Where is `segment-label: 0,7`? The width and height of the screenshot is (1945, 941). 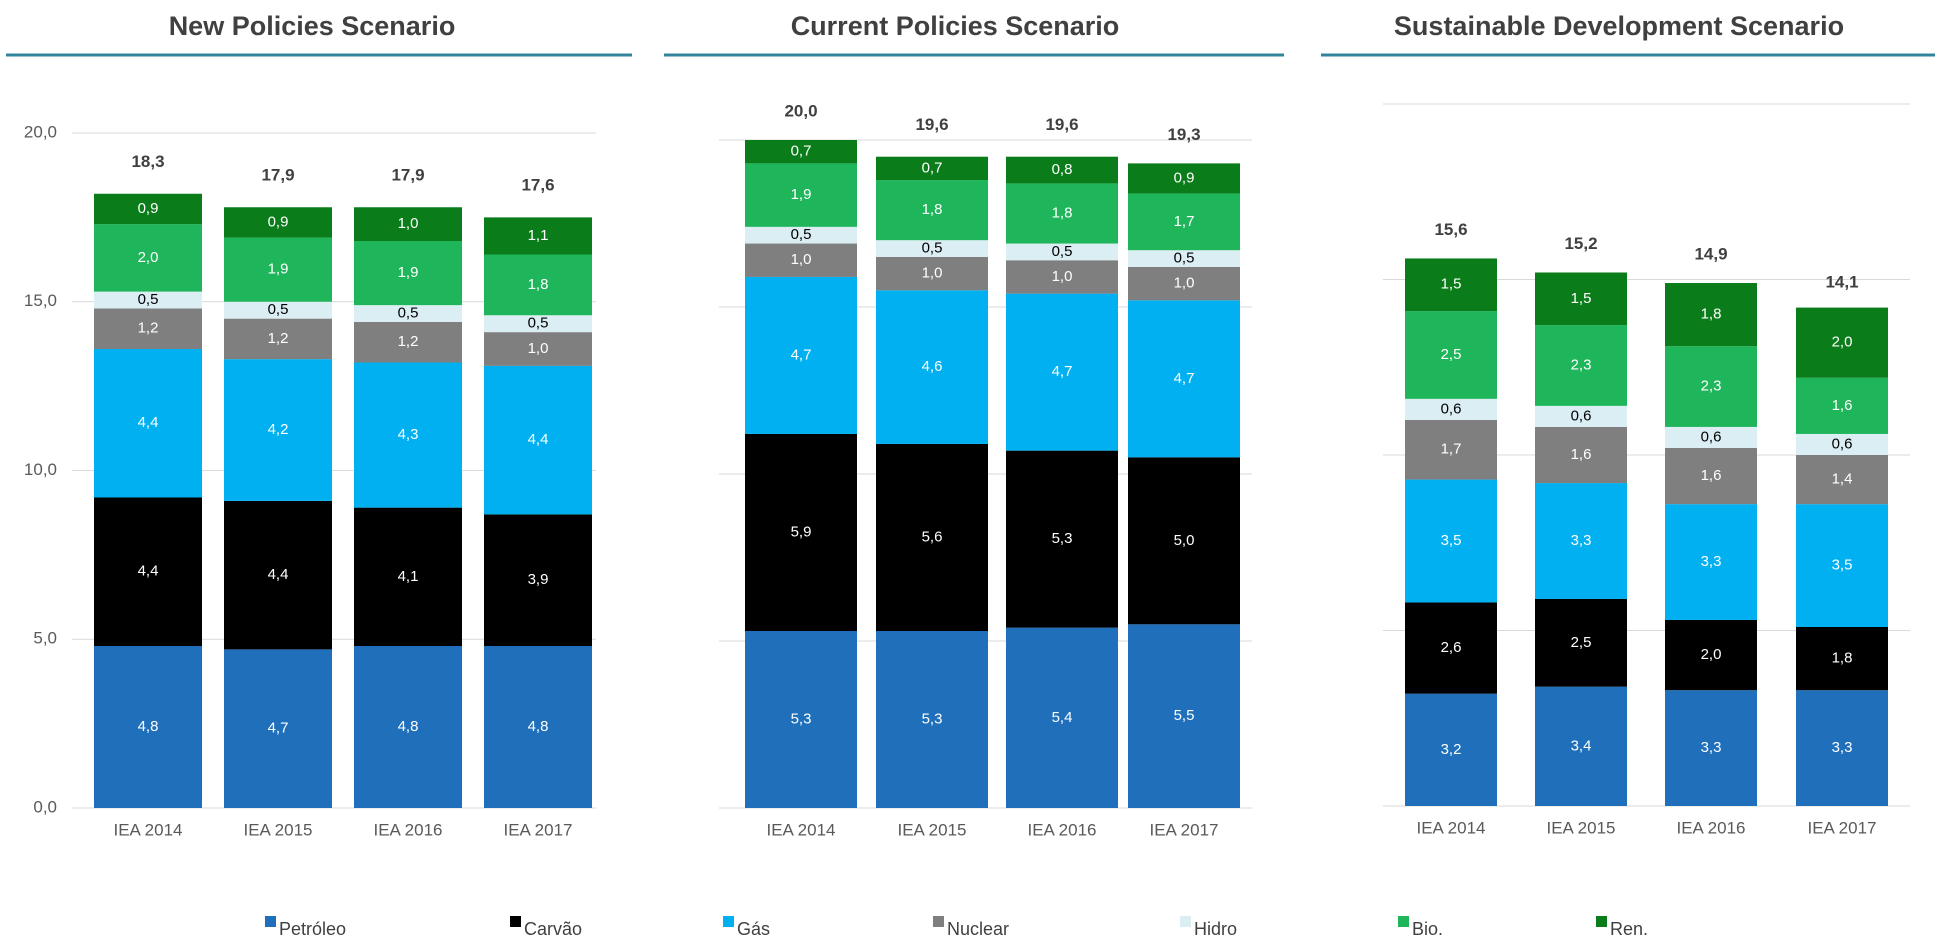
segment-label: 0,7 is located at coordinates (932, 167).